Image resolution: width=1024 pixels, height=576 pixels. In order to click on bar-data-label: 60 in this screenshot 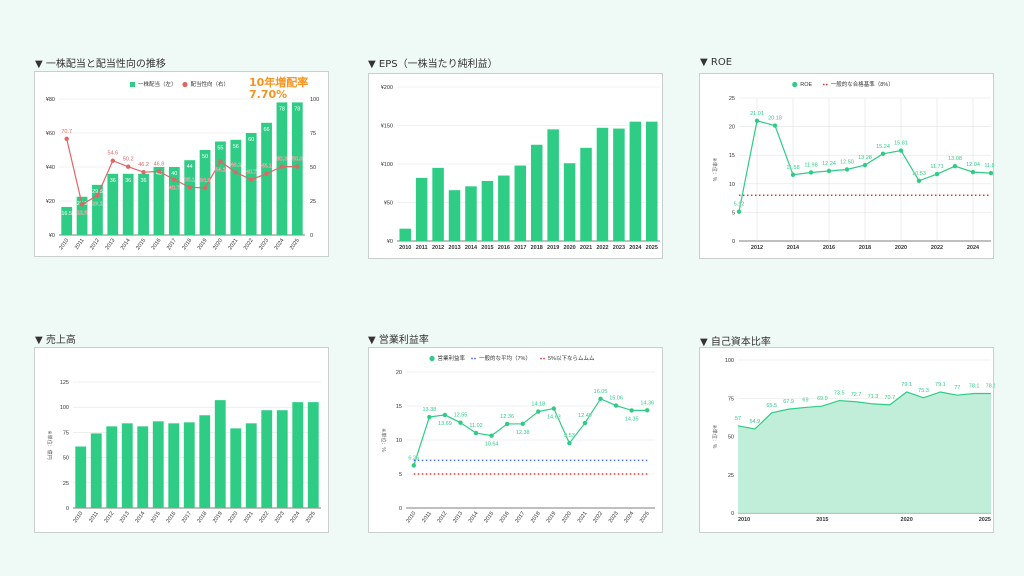, I will do `click(251, 140)`.